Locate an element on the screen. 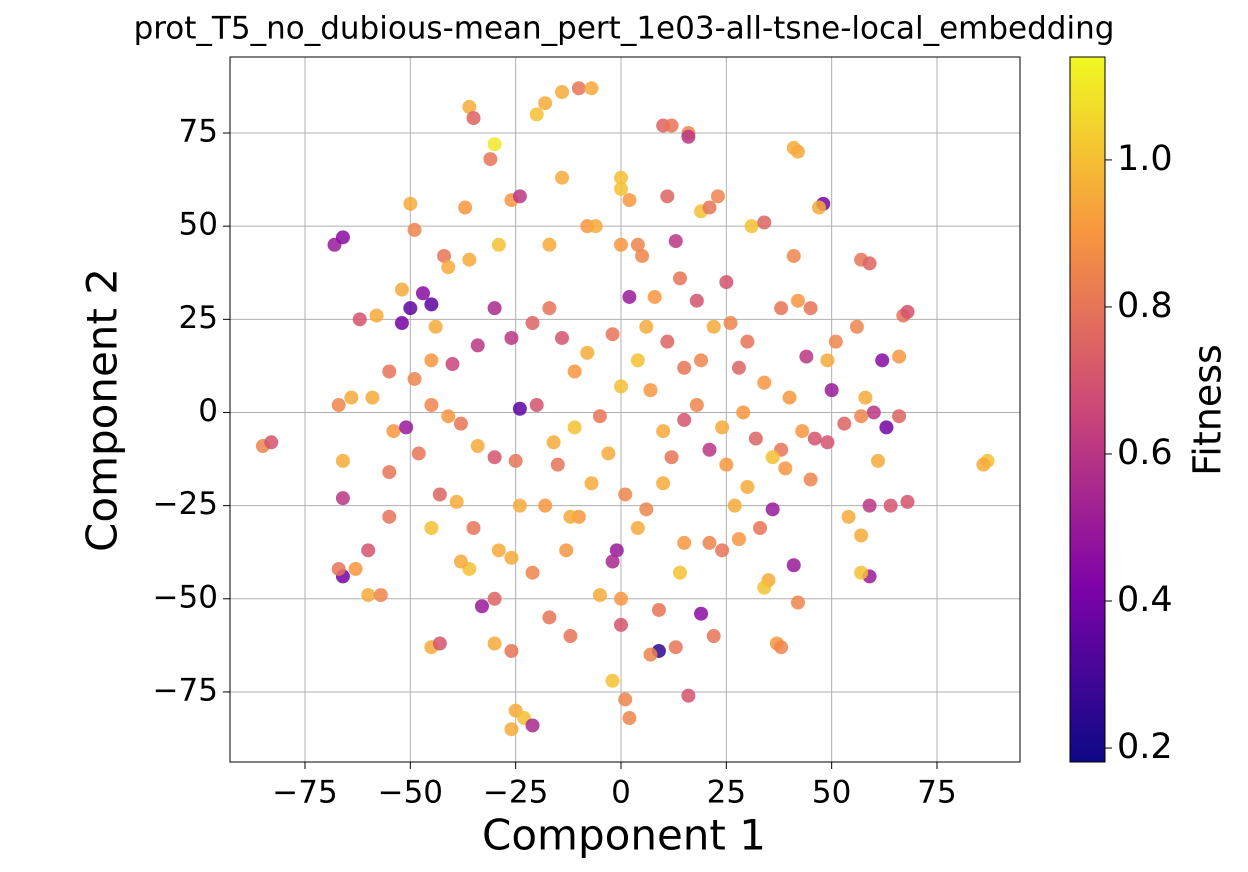 The image size is (1248, 872). y-axis-label: Component 2 is located at coordinates (102, 410).